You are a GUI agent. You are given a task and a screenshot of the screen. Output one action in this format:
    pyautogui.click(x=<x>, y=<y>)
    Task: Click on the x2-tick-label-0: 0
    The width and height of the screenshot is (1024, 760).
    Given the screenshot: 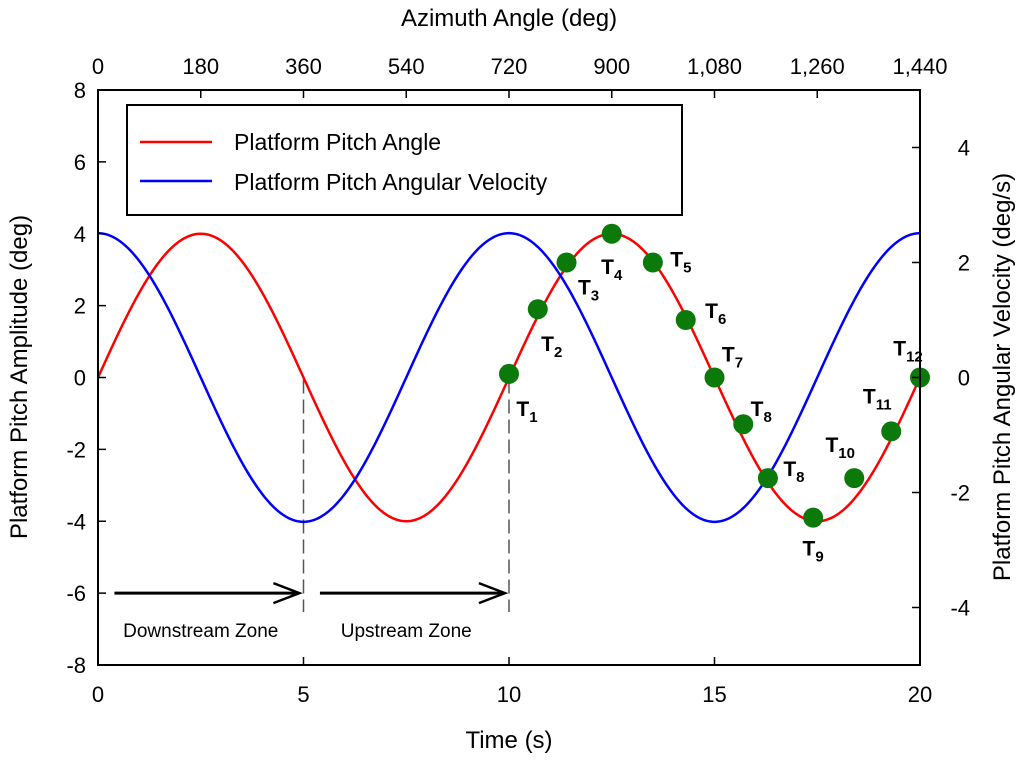 What is the action you would take?
    pyautogui.click(x=98, y=66)
    